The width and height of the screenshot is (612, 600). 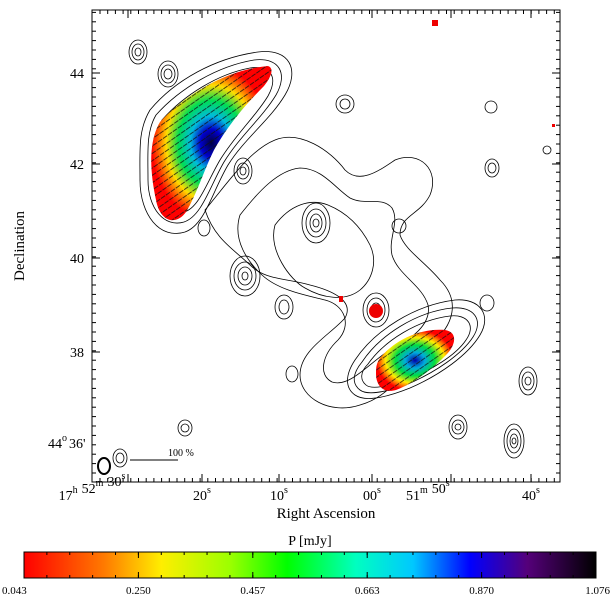 I want to click on x-tick-label: 40s, so click(x=531, y=494).